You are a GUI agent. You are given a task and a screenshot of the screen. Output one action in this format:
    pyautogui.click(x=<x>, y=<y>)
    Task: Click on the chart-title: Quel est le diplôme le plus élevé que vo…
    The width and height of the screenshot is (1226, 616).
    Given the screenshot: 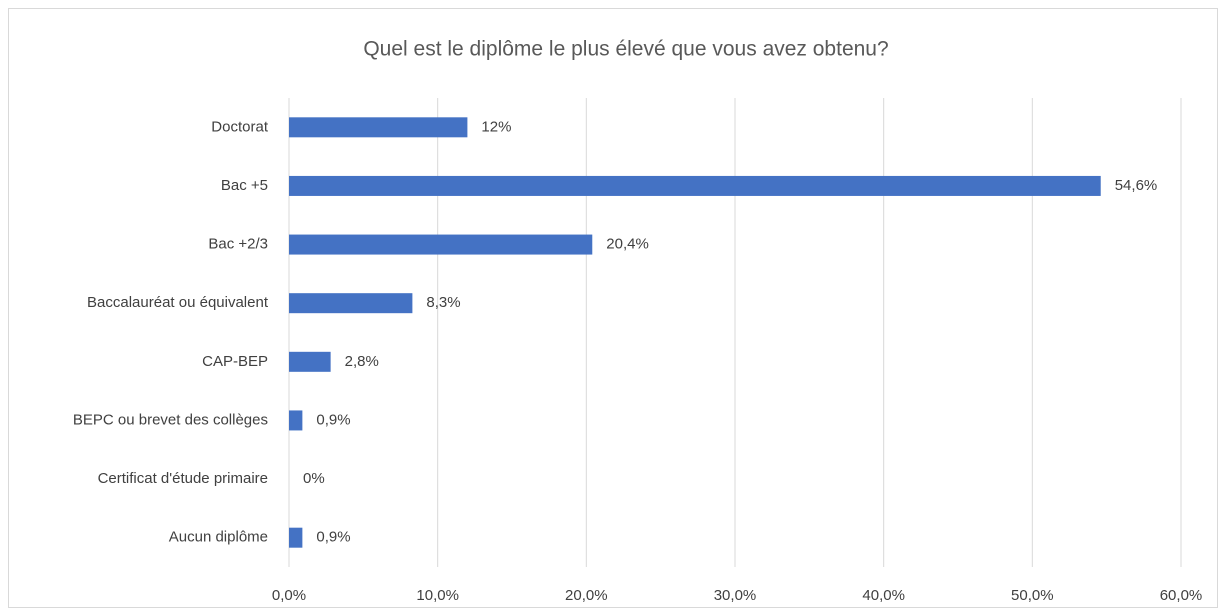 What is the action you would take?
    pyautogui.click(x=625, y=49)
    